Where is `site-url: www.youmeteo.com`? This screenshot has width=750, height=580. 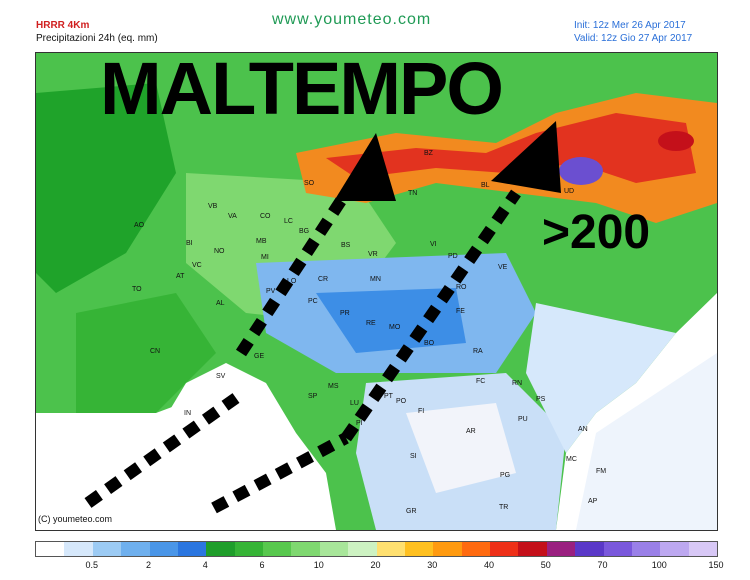 site-url: www.youmeteo.com is located at coordinates (352, 19).